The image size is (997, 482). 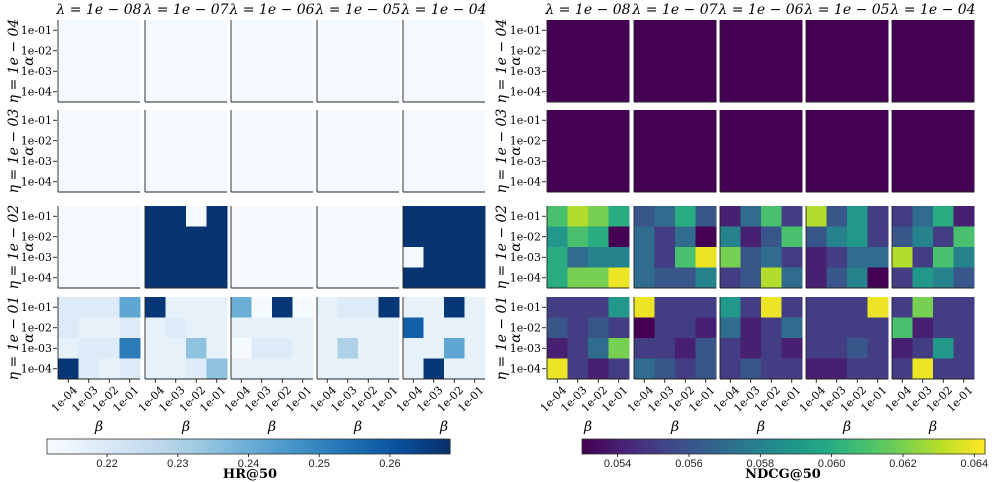 What do you see at coordinates (975, 464) in the screenshot?
I see `colorbar-tick-label: 0.064` at bounding box center [975, 464].